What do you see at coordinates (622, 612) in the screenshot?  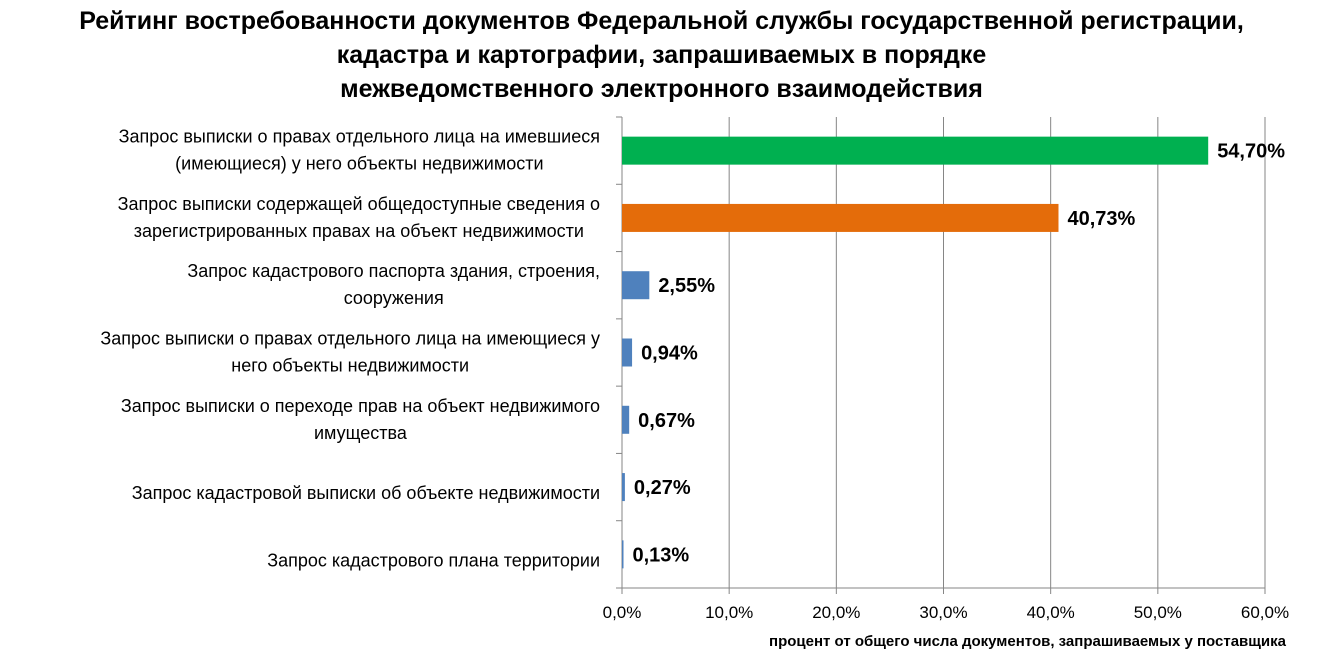 I see `x-tick-label: 0,0%` at bounding box center [622, 612].